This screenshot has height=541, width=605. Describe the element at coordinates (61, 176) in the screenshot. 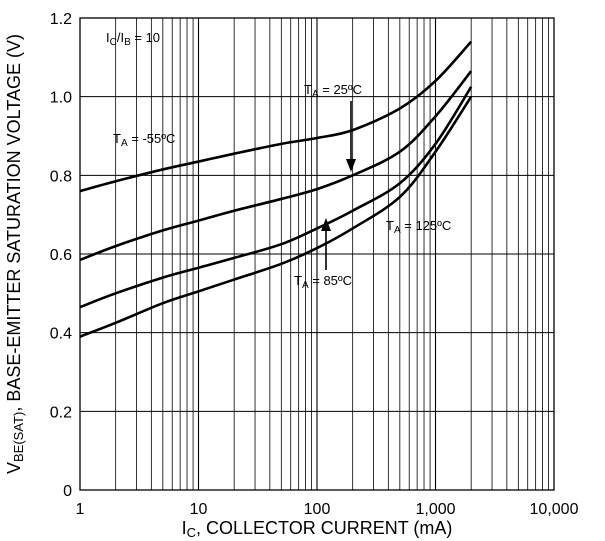

I see `y-tick-label: 0.8` at that location.